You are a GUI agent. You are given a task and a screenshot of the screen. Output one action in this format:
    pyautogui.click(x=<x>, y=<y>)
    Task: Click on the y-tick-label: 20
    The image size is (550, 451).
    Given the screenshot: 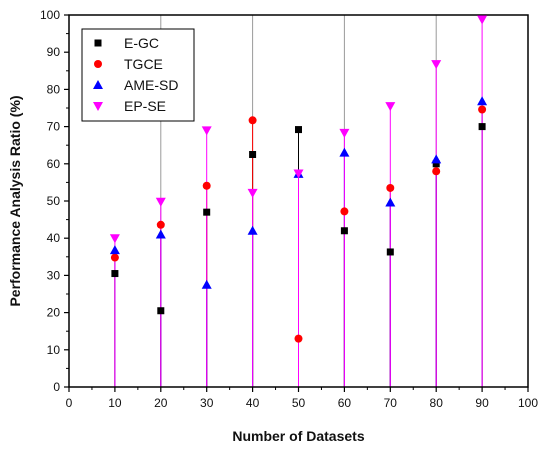 What is the action you would take?
    pyautogui.click(x=54, y=313)
    